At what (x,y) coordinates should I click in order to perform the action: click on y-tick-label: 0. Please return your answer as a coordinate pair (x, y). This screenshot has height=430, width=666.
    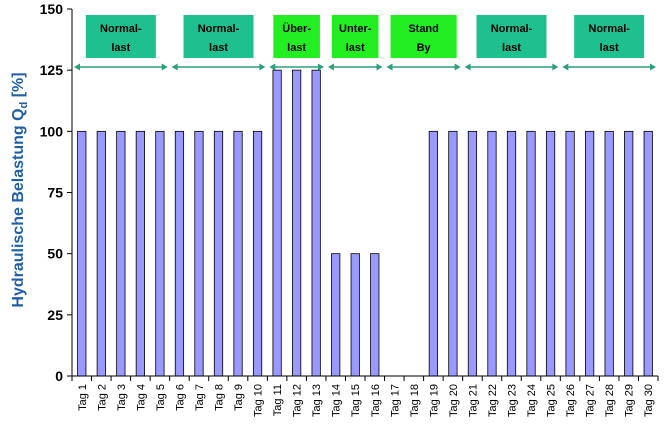
    Looking at the image, I should click on (59, 376).